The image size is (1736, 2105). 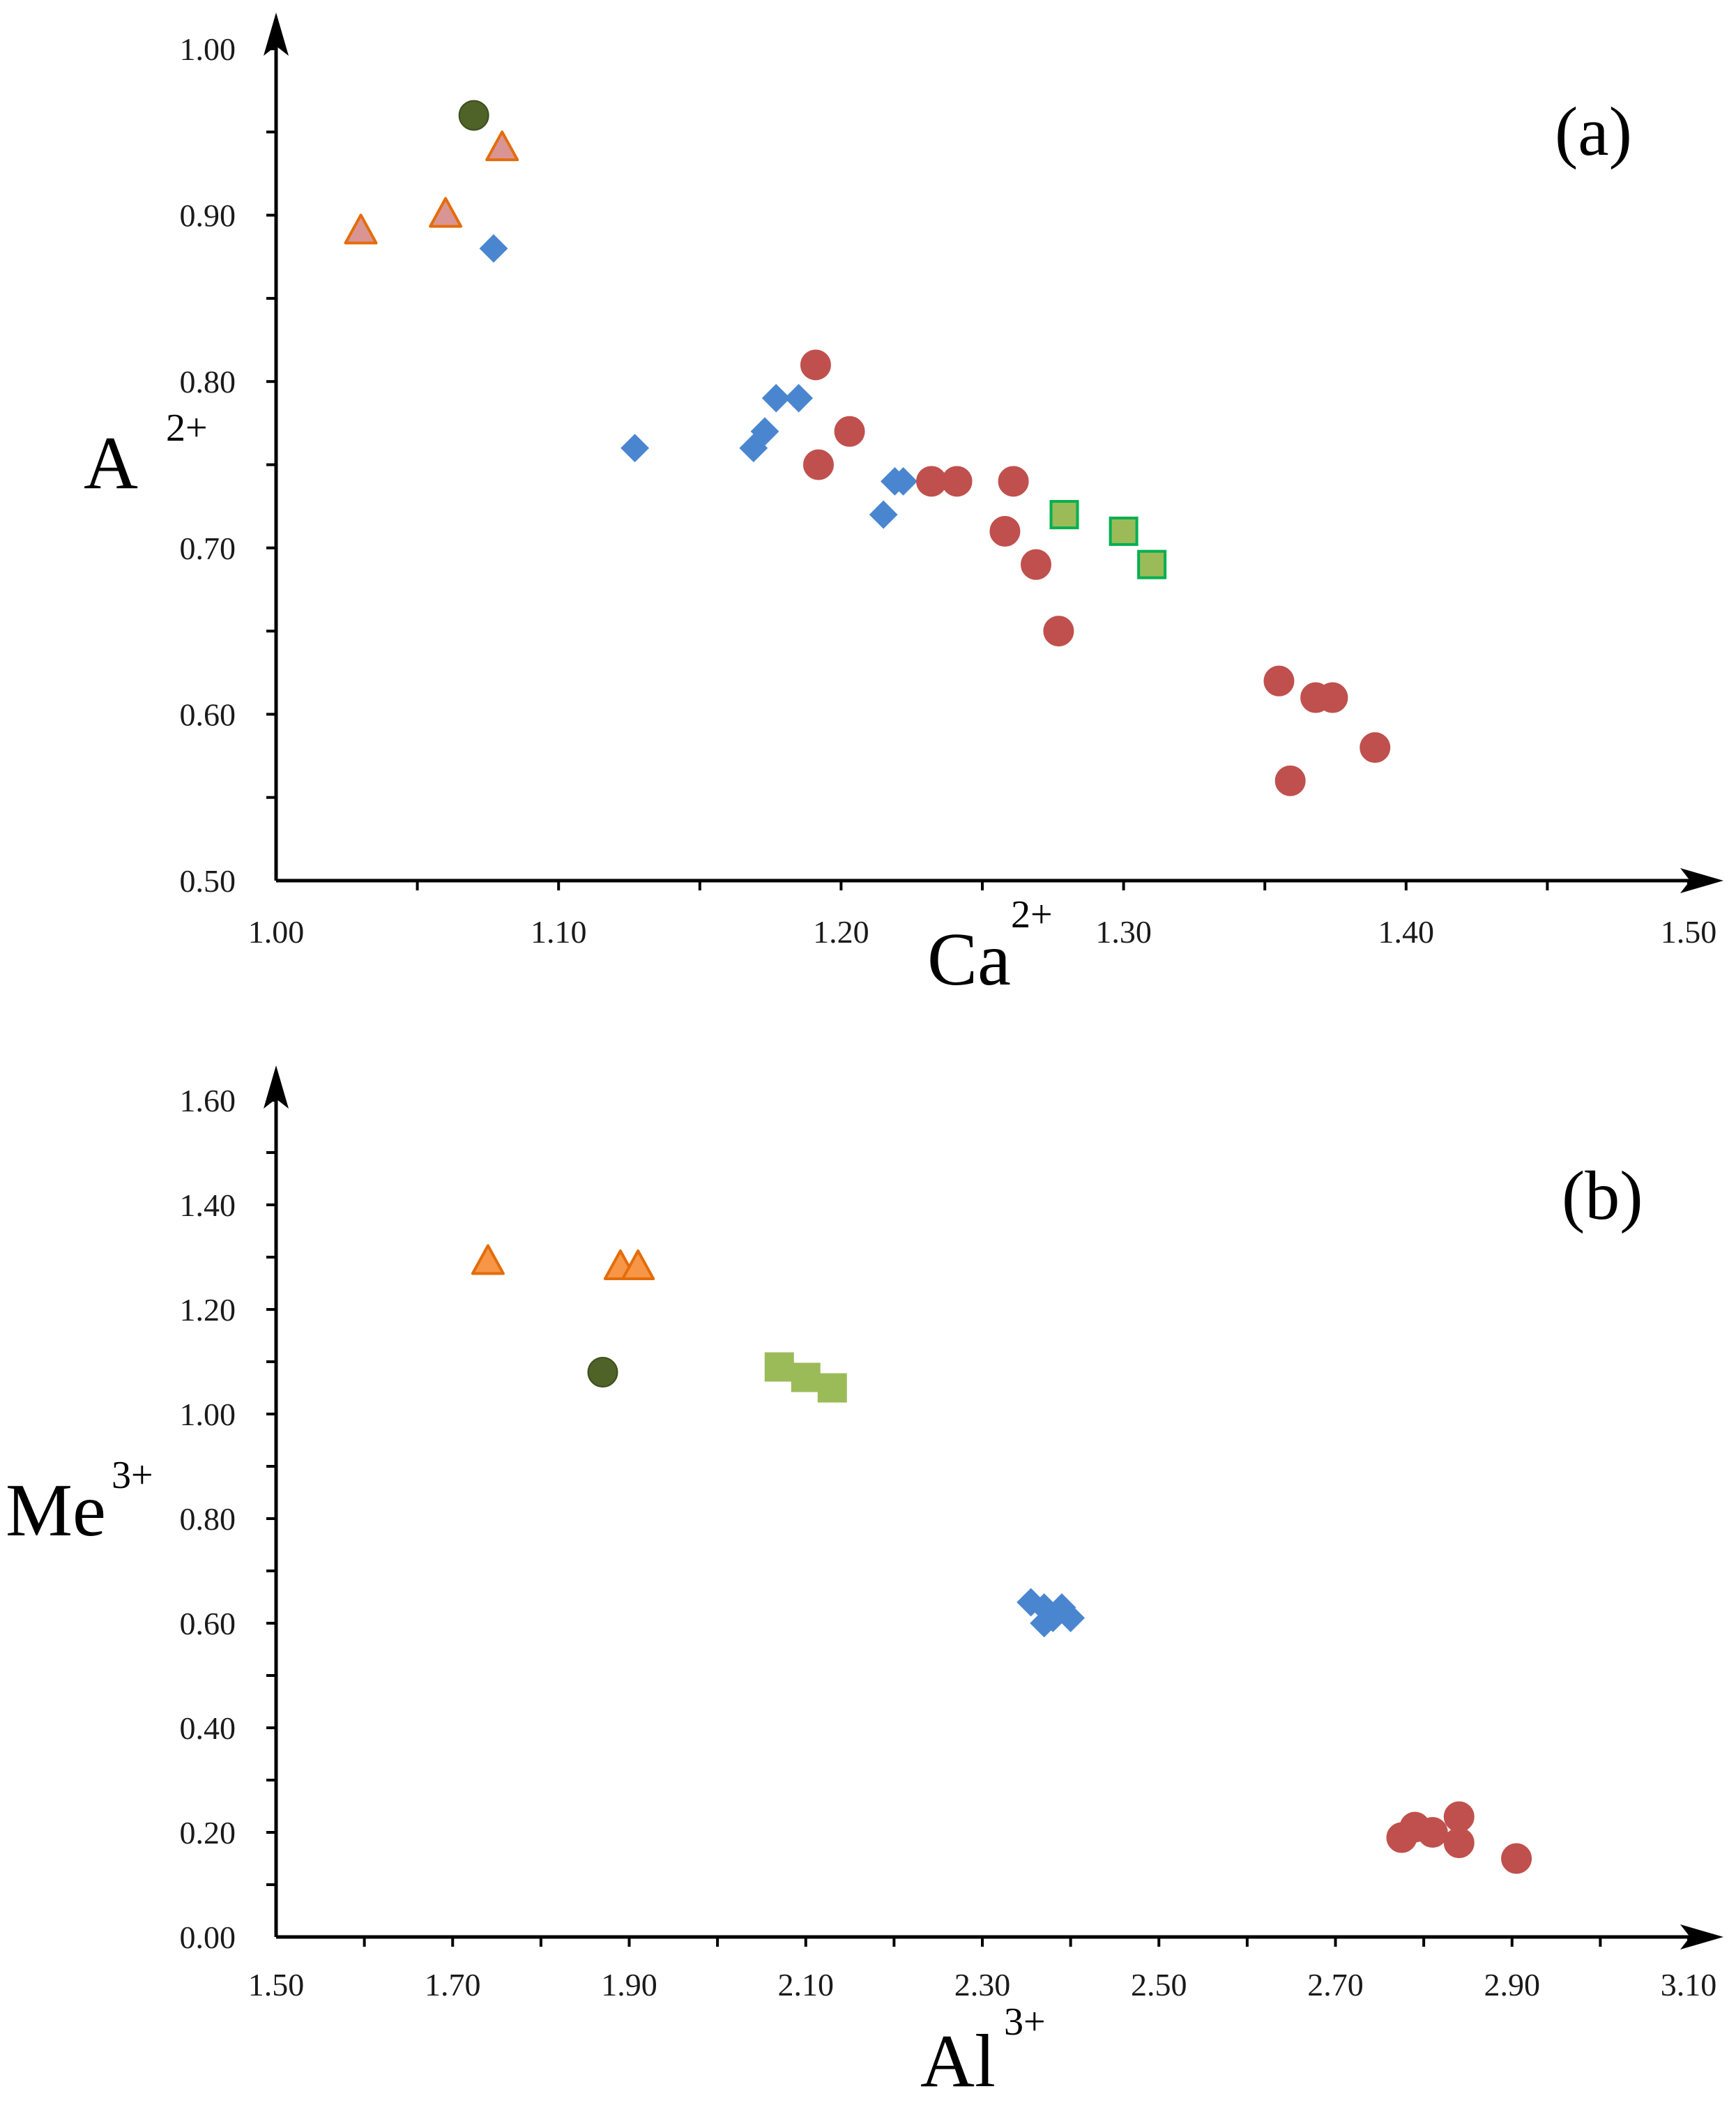 I want to click on x-tick-label: 2.90, so click(x=1512, y=1985).